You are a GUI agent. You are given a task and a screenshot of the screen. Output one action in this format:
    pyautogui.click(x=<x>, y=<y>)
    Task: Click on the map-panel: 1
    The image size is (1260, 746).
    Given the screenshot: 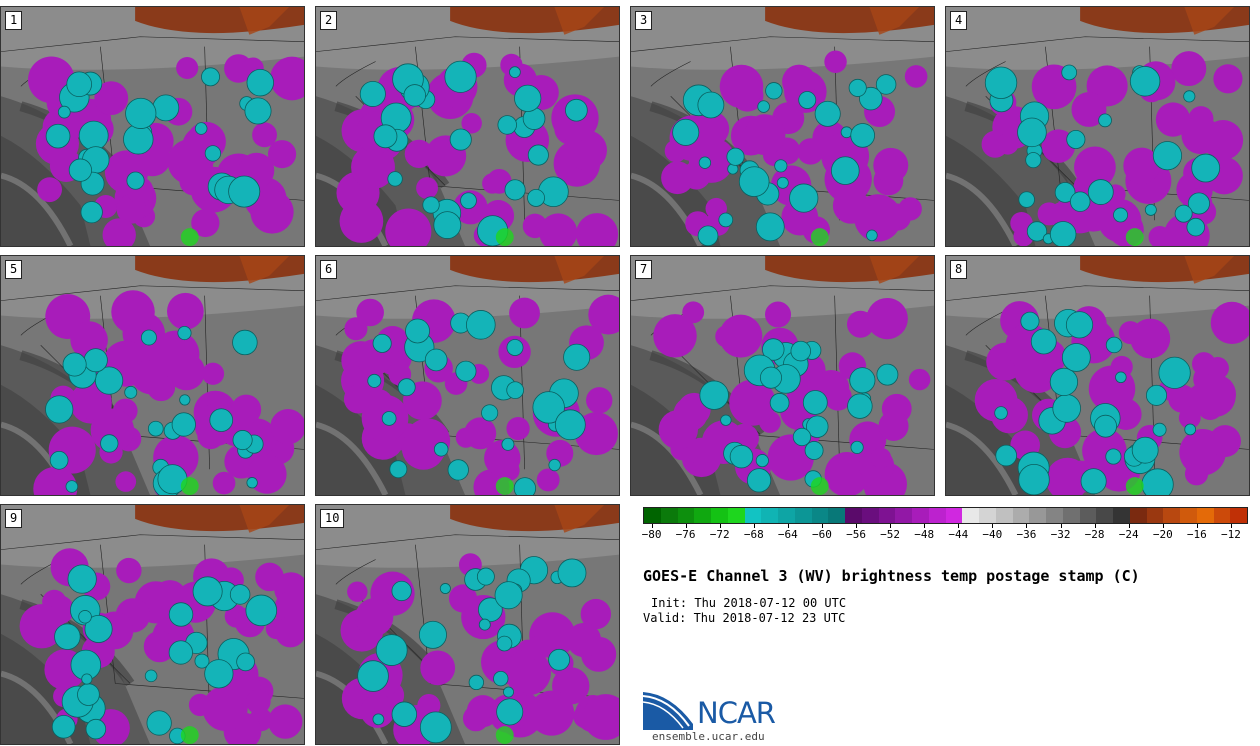 What is the action you would take?
    pyautogui.click(x=152, y=126)
    